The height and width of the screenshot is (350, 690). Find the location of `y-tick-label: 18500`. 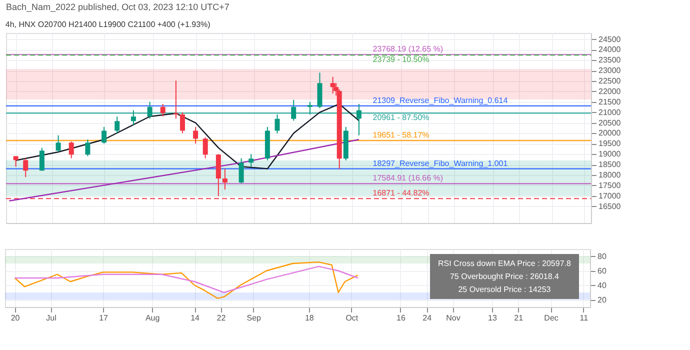

y-tick-label: 18500 is located at coordinates (610, 165).